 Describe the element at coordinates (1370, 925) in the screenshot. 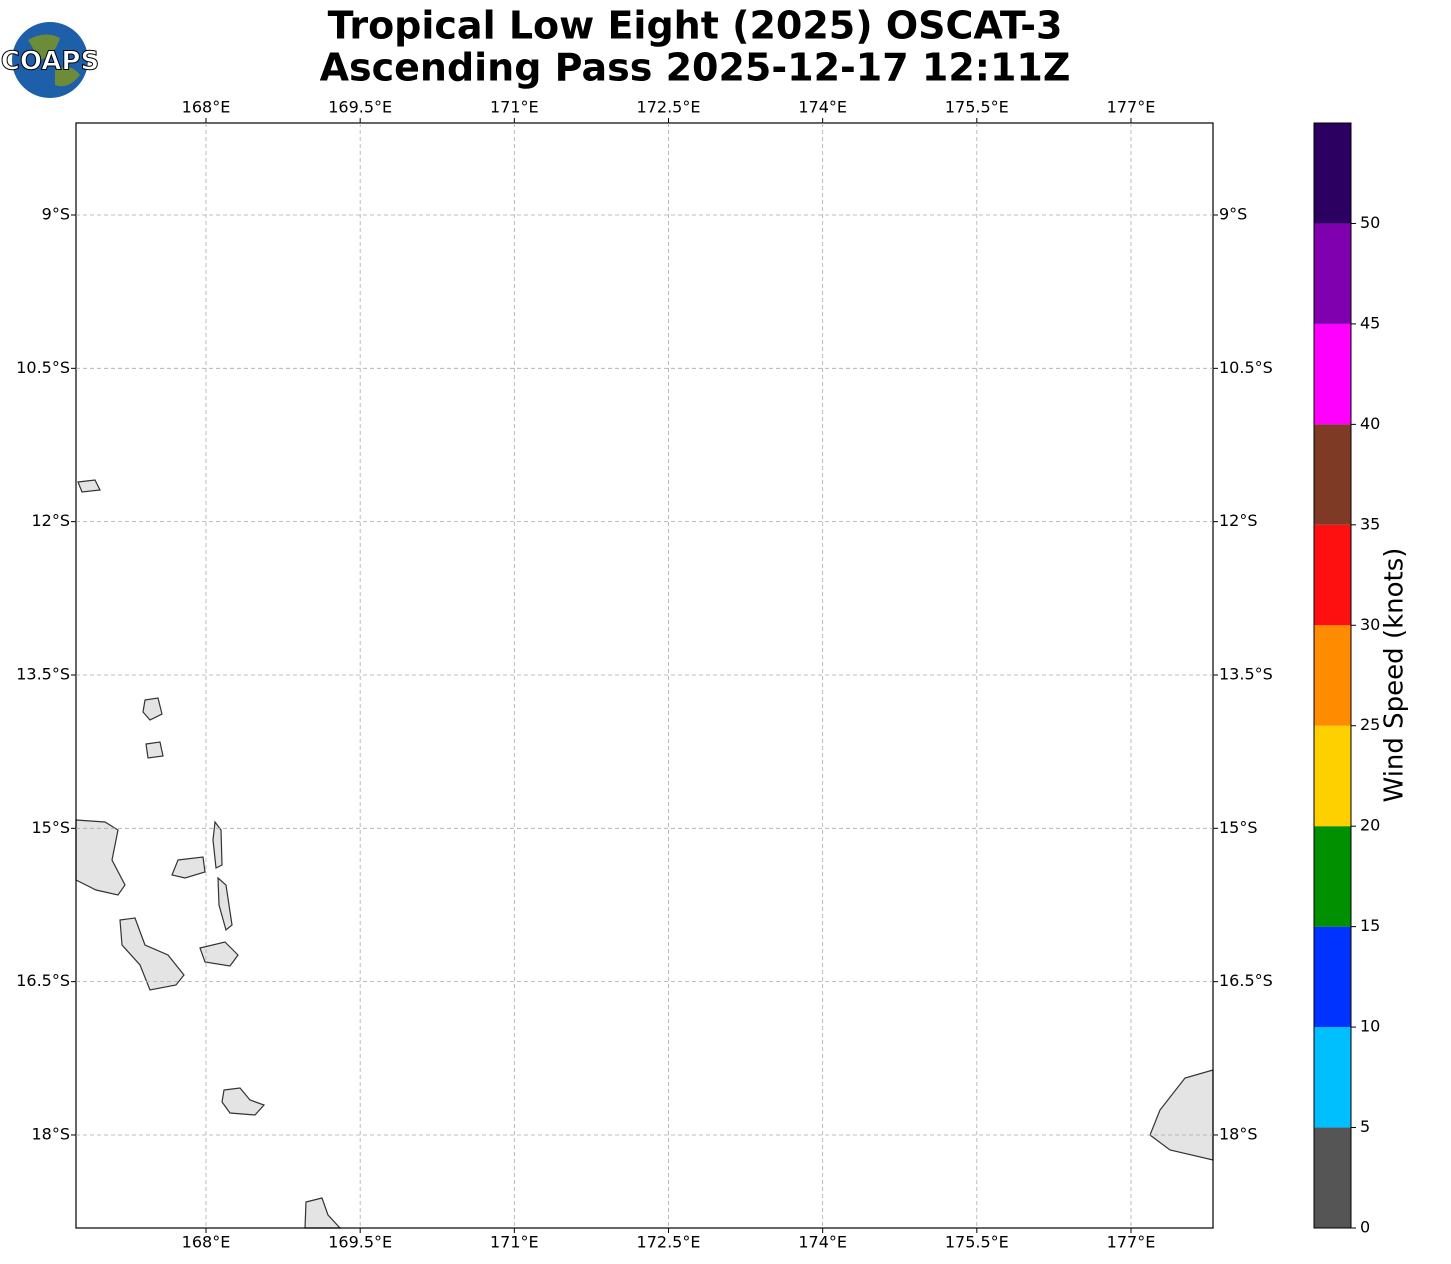

I see `colorbar-tick-label: 15` at that location.